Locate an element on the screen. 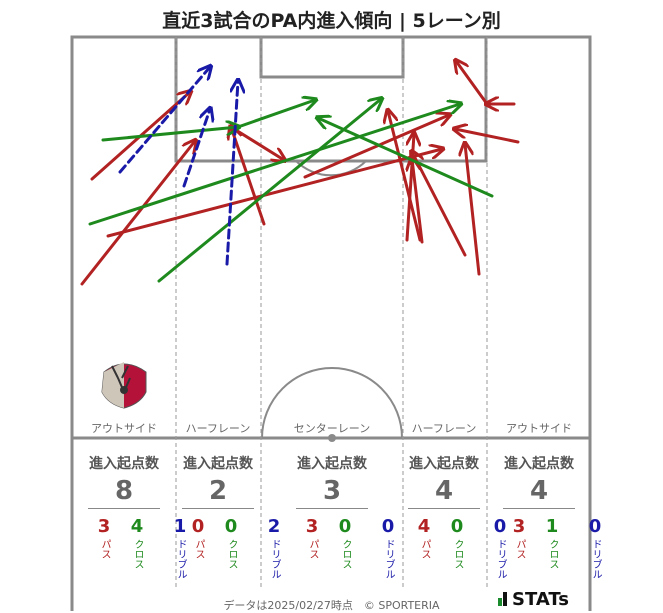 Image resolution: width=663 pixels, height=613 pixels. lane-1-header: 進入起点数 is located at coordinates (124, 464).